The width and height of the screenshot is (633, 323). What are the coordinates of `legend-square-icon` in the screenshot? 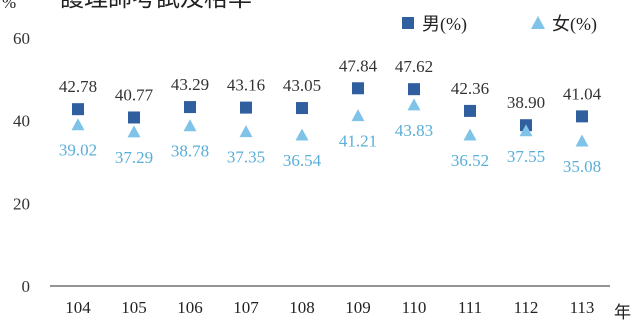 It's located at (408, 23).